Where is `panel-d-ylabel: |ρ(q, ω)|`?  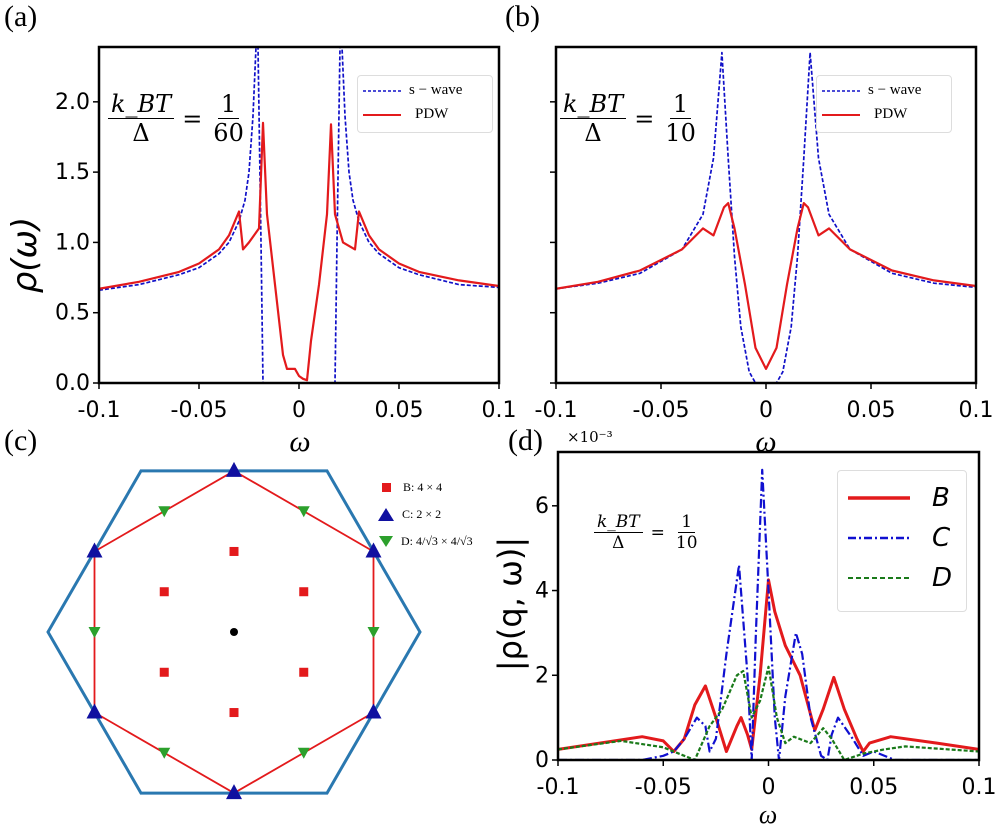 panel-d-ylabel: |ρ(q, ω)| is located at coordinates (510, 604).